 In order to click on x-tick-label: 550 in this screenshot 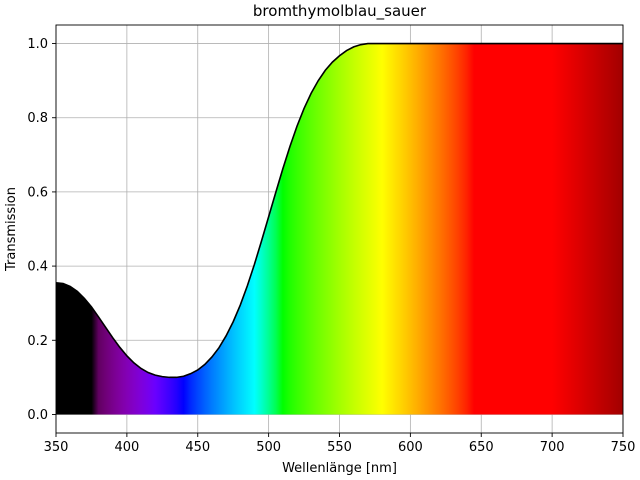, I will do `click(339, 447)`.